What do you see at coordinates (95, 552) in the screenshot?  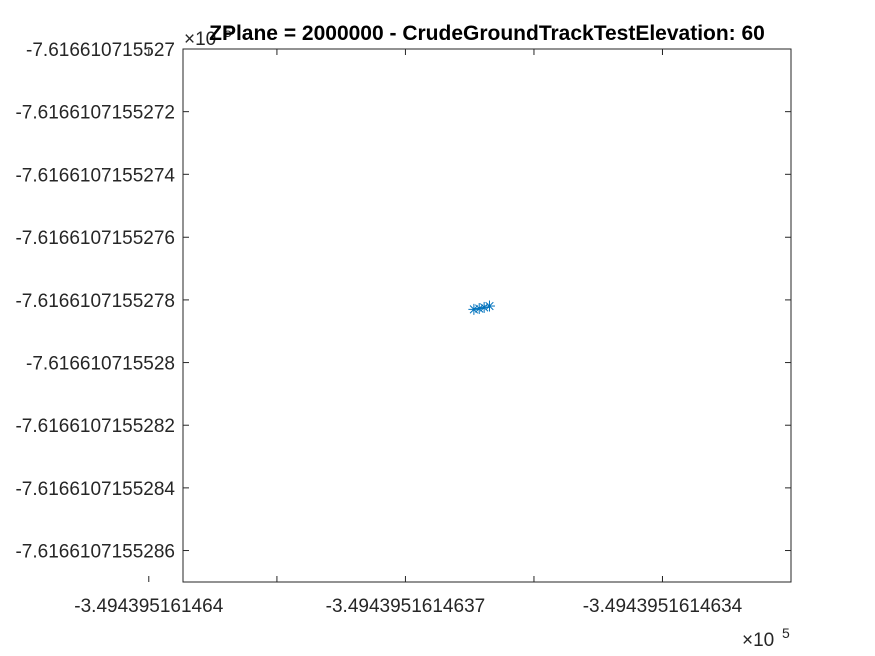 I see `y-tick-label: -7.6166107155286` at bounding box center [95, 552].